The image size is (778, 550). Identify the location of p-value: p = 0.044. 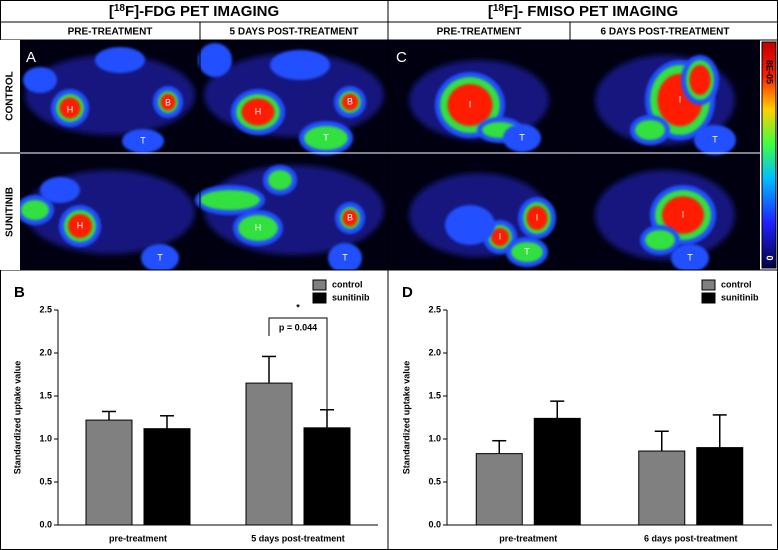
(298, 327).